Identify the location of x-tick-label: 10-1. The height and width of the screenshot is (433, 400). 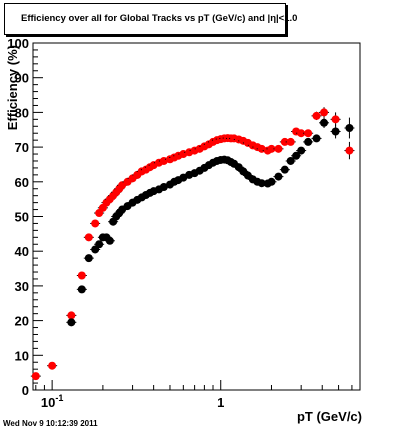
(52, 401).